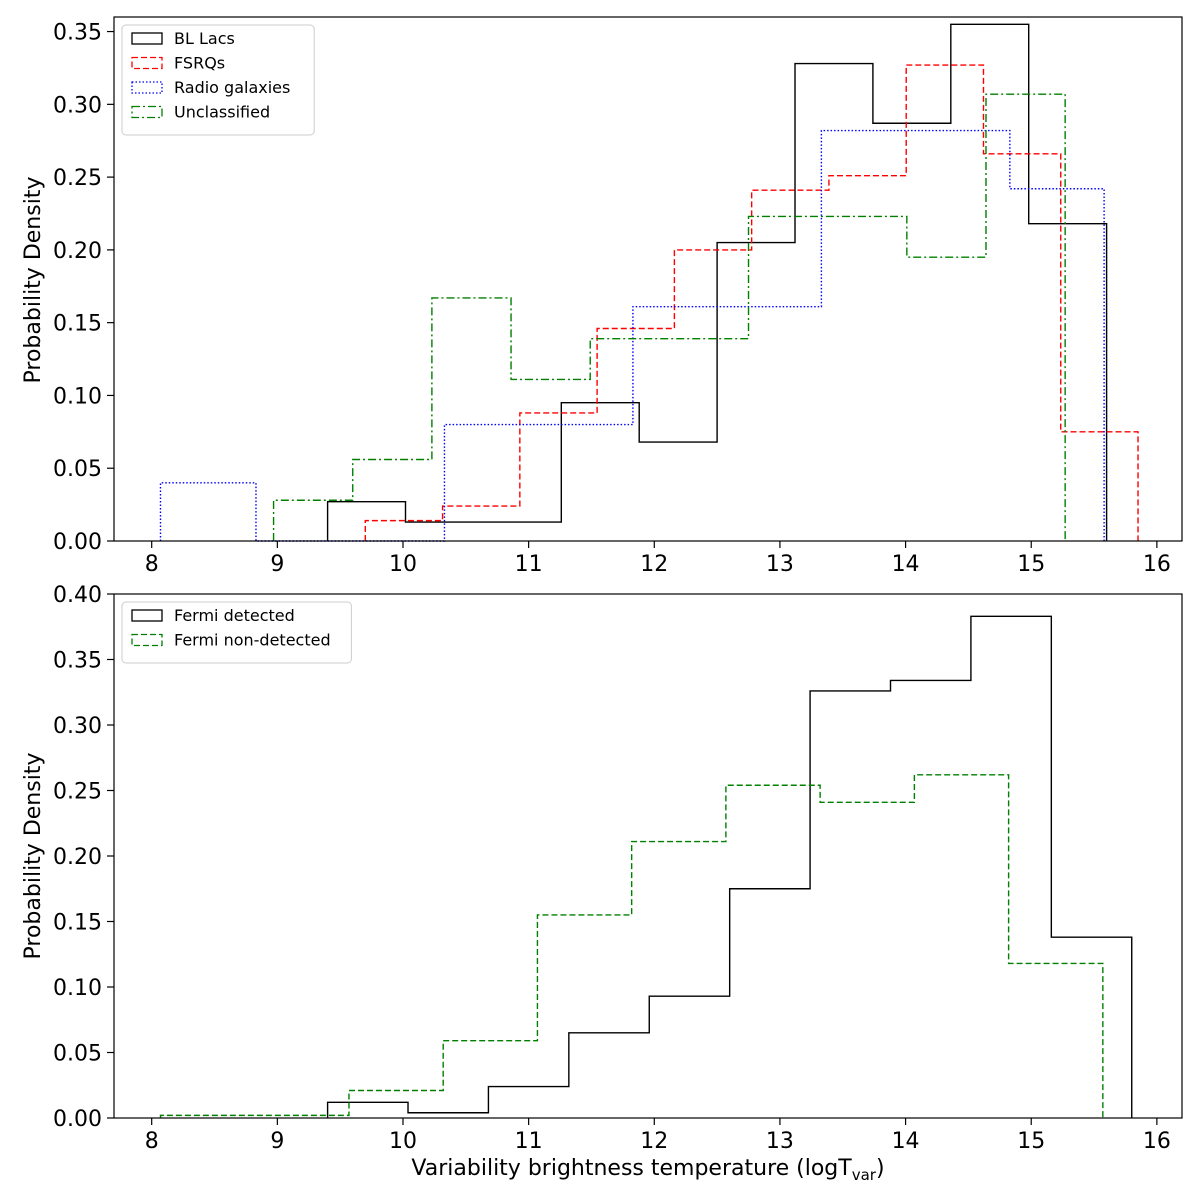 Image resolution: width=1200 pixels, height=1200 pixels. Describe the element at coordinates (222, 112) in the screenshot. I see `top-legend-label-unclassified: Unclassified` at that location.